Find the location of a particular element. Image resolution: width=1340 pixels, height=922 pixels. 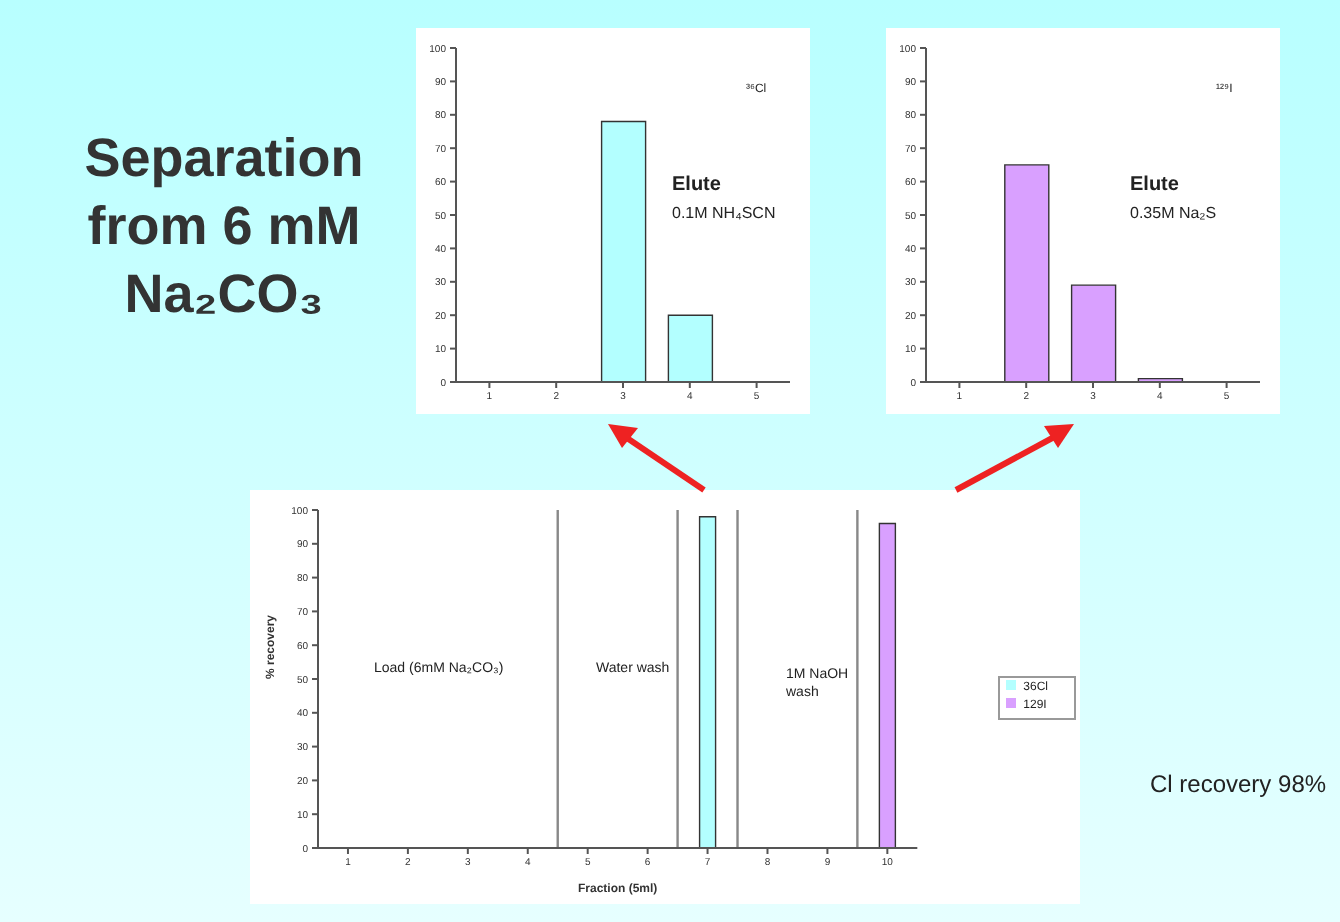

chart-title: Separation from 6 mM Na₂CO₃ is located at coordinates (224, 227).